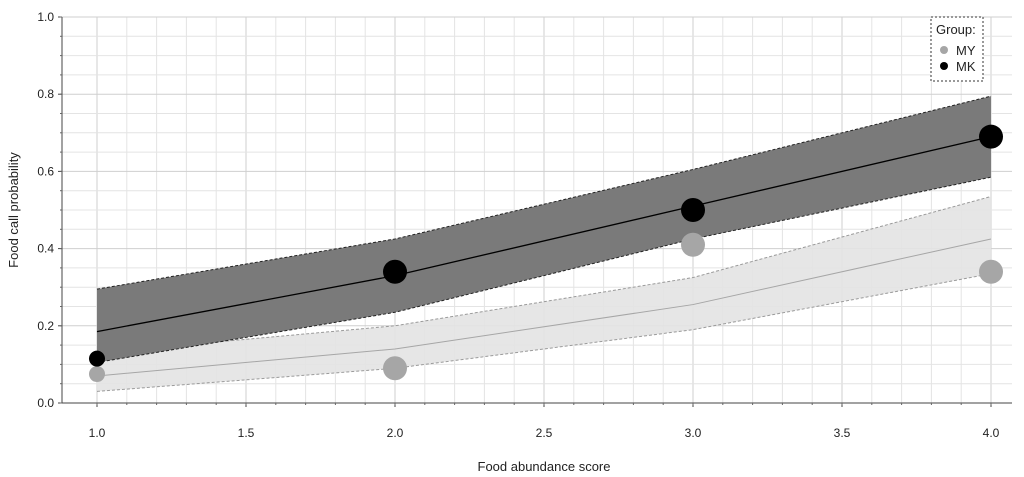  Describe the element at coordinates (956, 29) in the screenshot. I see `legend-title: Group:` at that location.